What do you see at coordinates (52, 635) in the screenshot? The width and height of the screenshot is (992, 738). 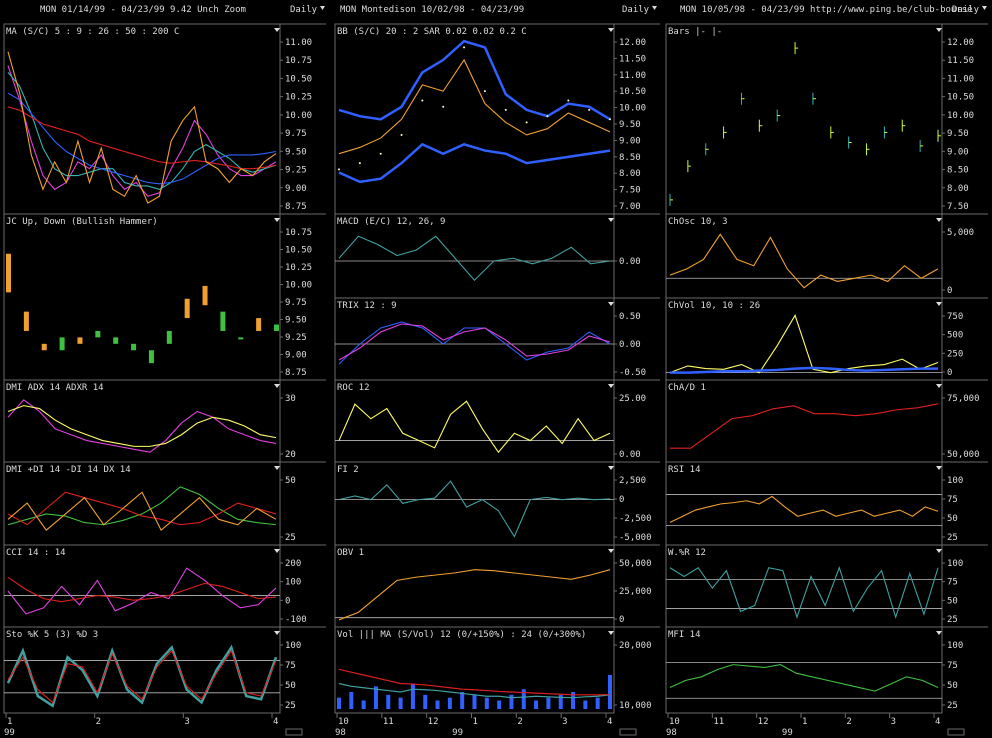 I see `panel-label: Sto %K 5 (3) %D 3` at bounding box center [52, 635].